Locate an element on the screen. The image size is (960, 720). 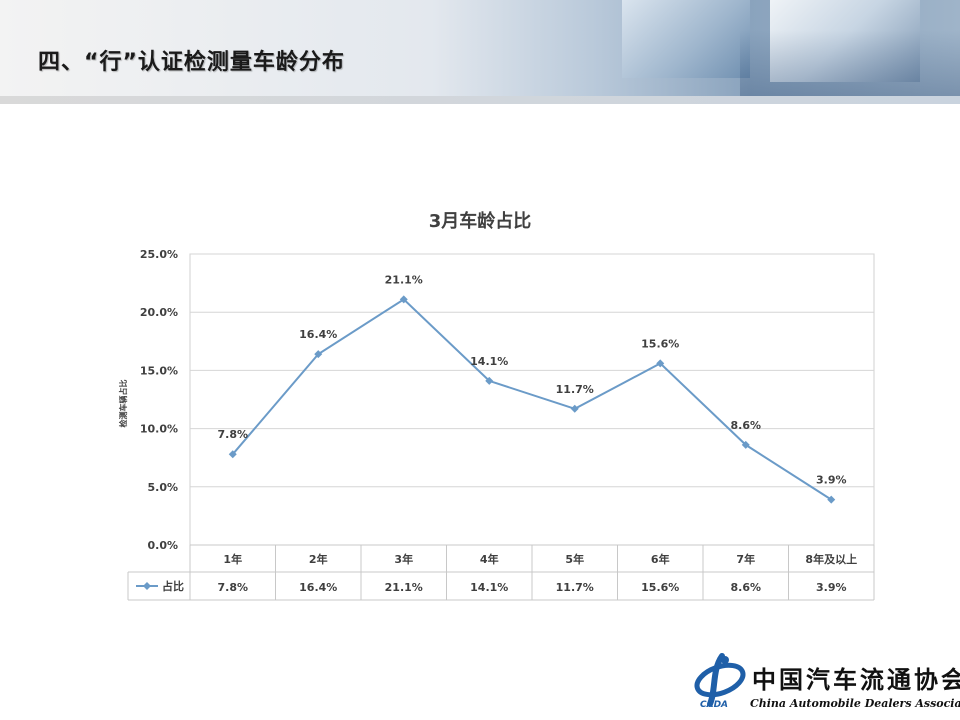
x-category-label: 8年及以上 is located at coordinates (831, 559).